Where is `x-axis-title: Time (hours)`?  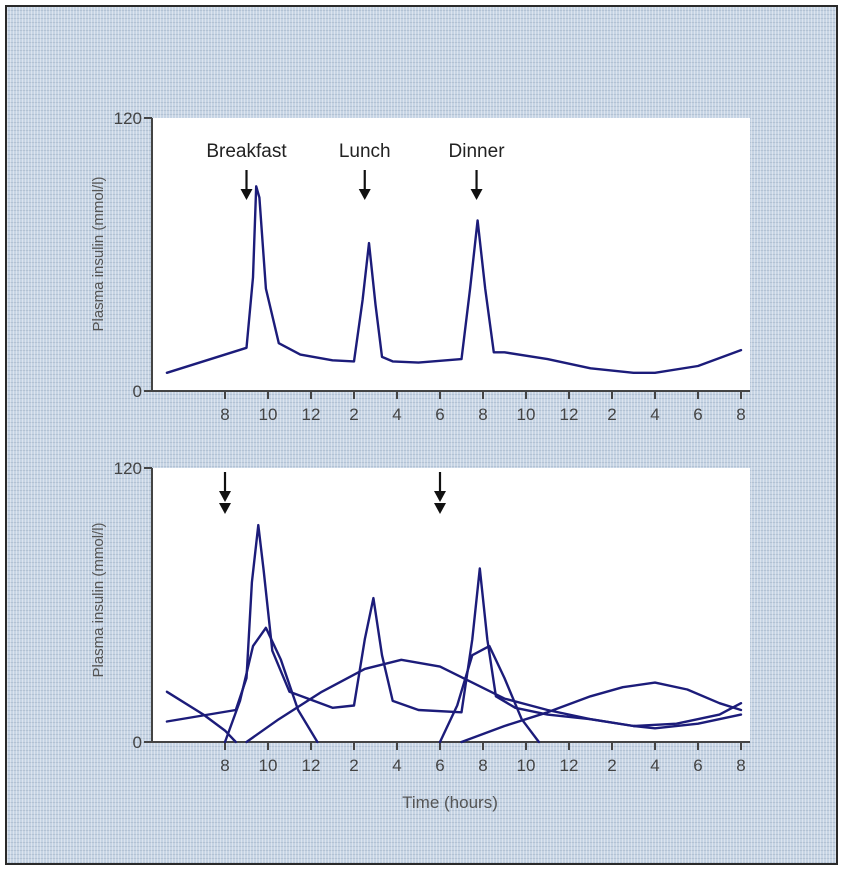 x-axis-title: Time (hours) is located at coordinates (450, 802).